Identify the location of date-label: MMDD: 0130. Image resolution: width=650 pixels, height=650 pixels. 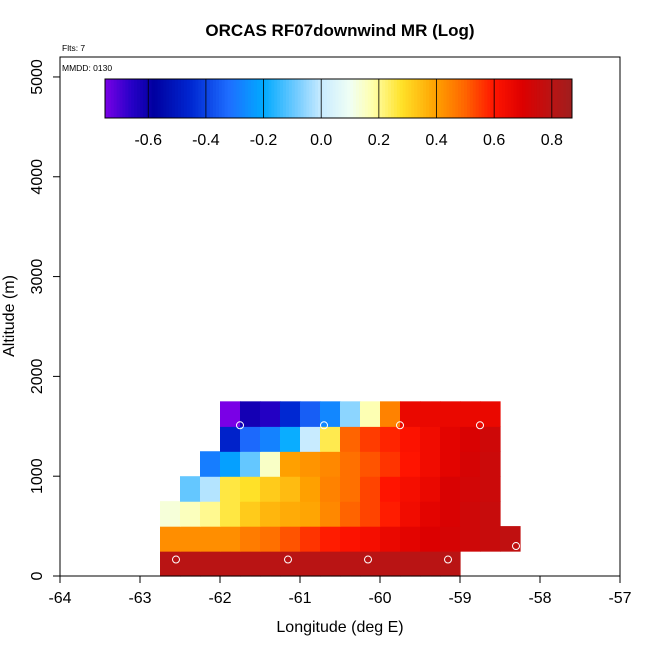
(87, 68).